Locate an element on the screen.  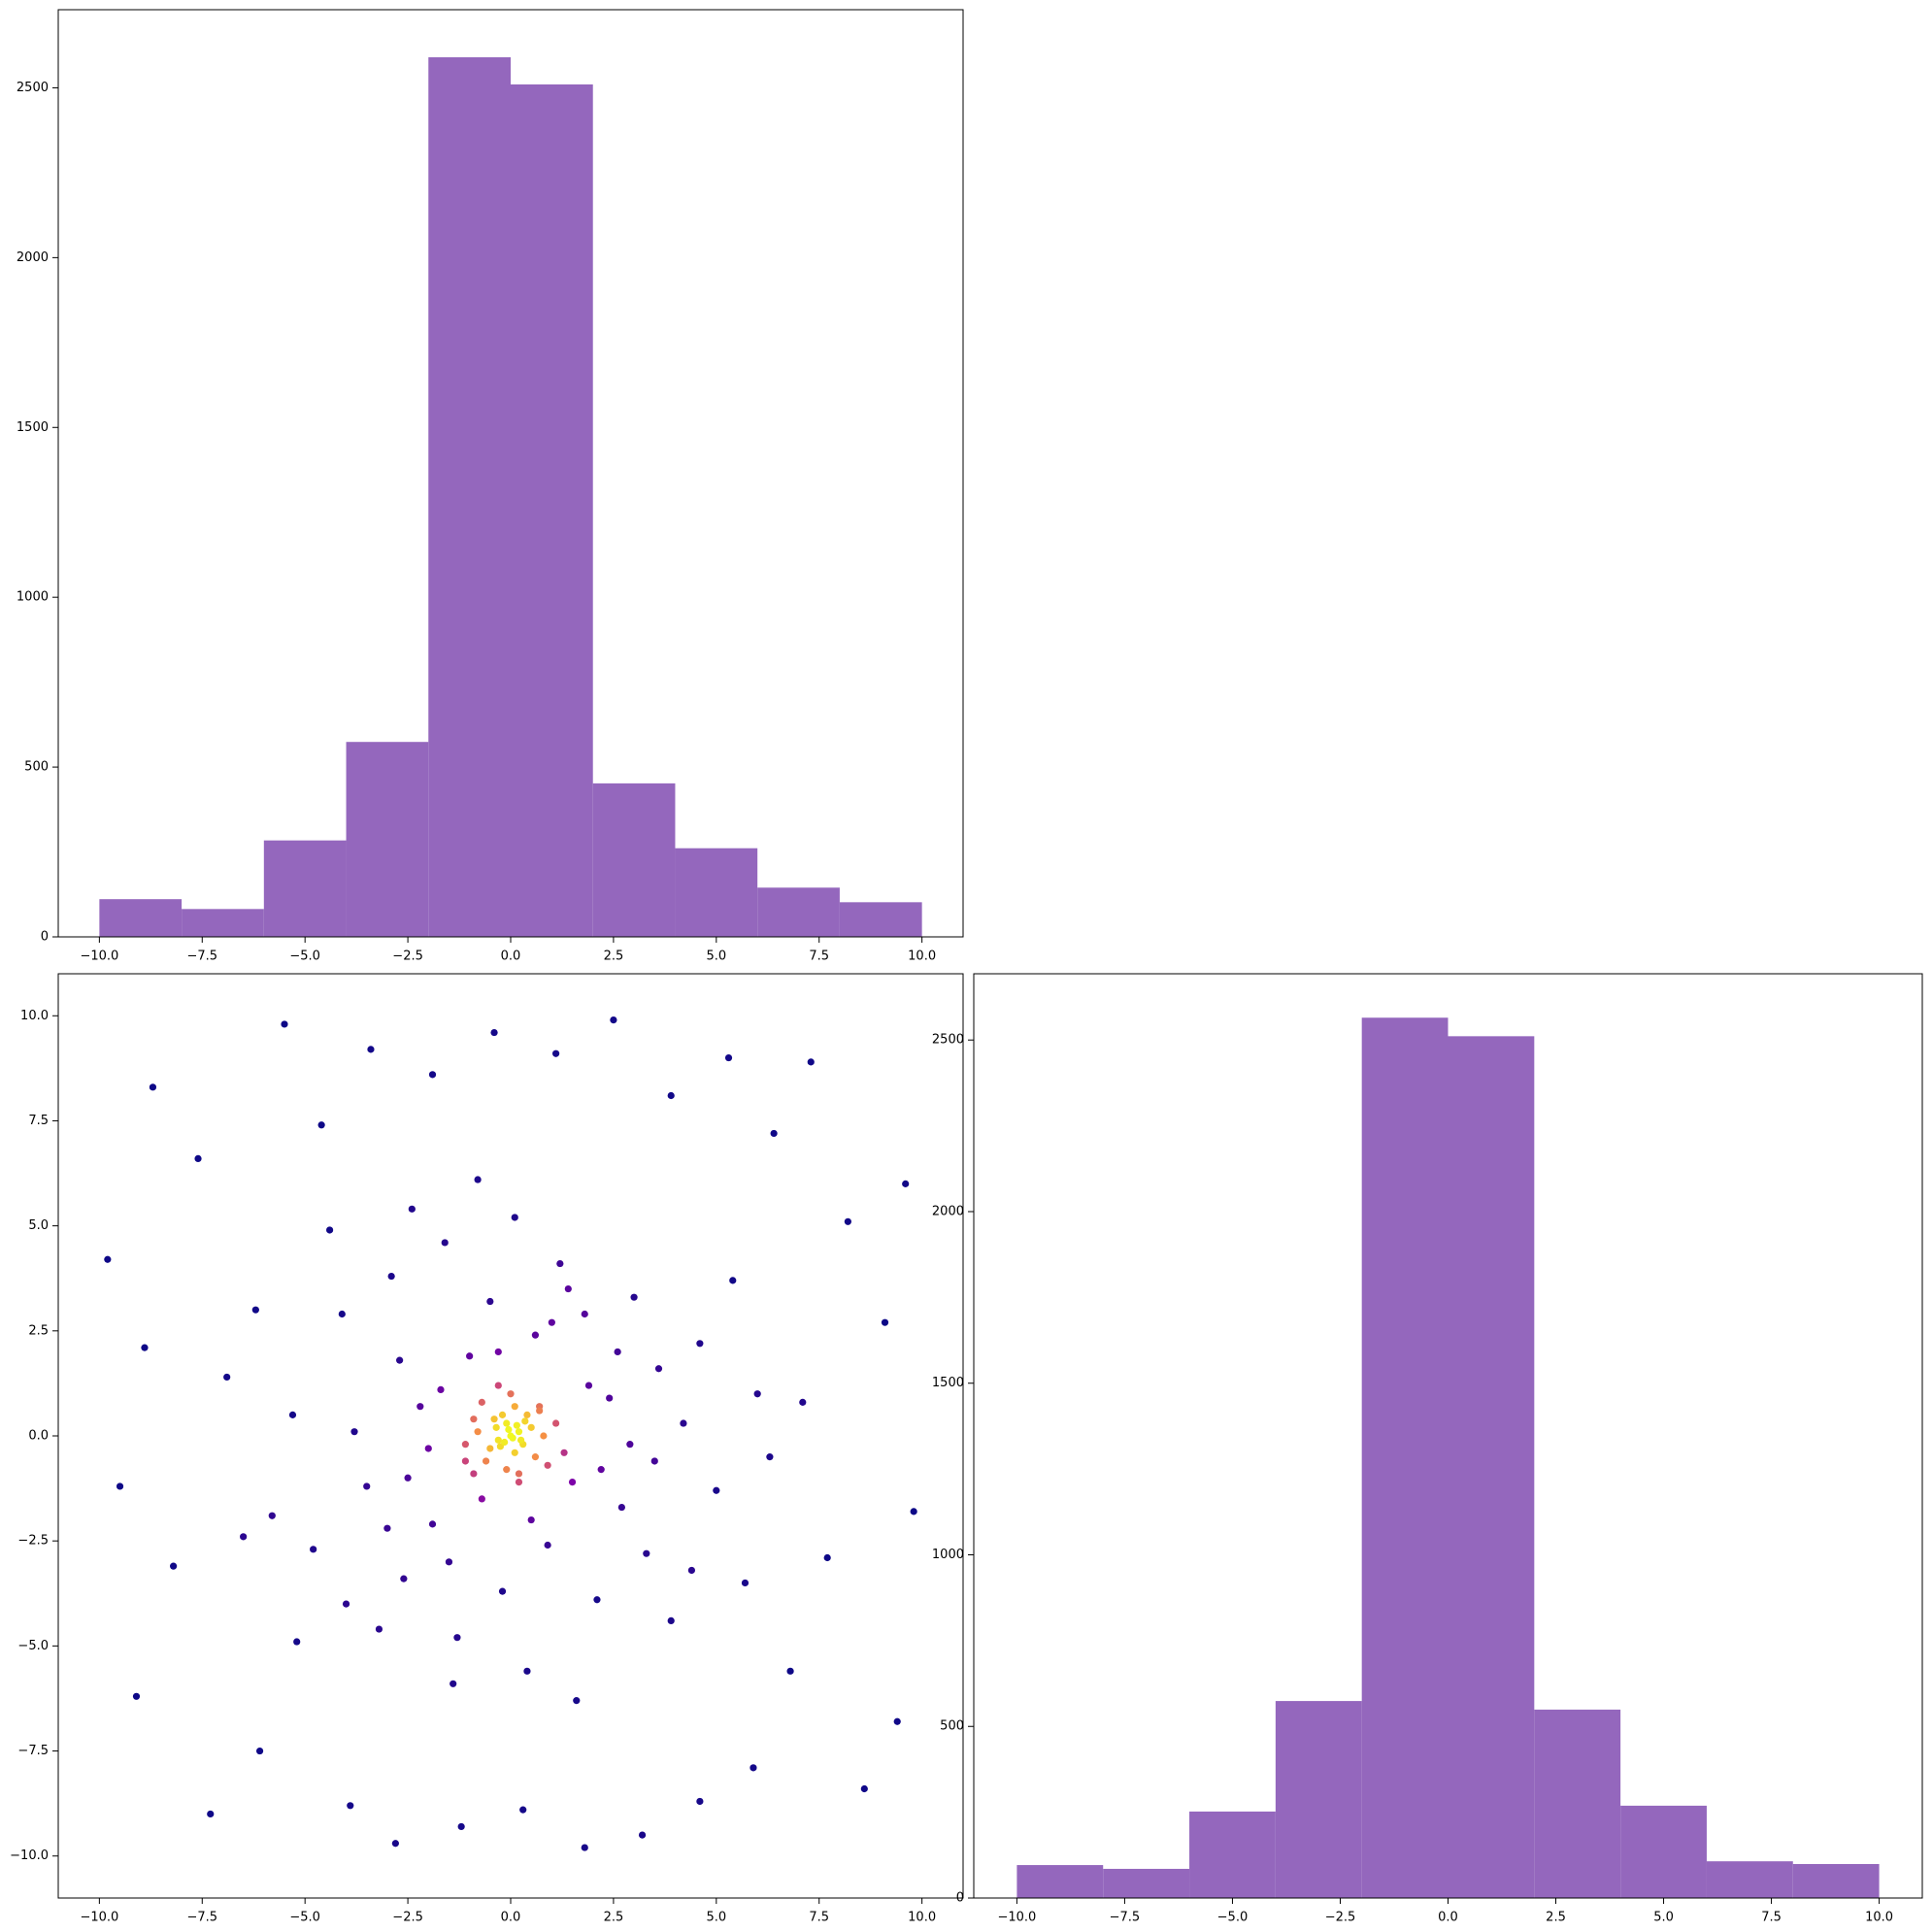
x-tick-label: −2.5 is located at coordinates (408, 956).